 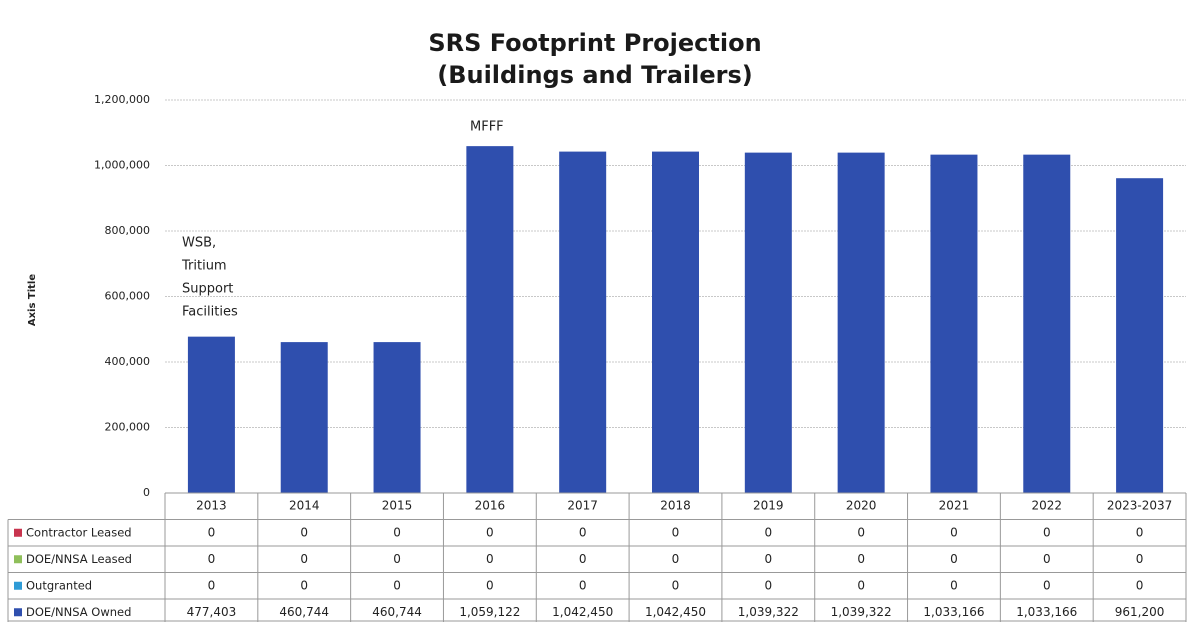 I want to click on chart-subtitle: (Buildings and Trailers), so click(x=595, y=75).